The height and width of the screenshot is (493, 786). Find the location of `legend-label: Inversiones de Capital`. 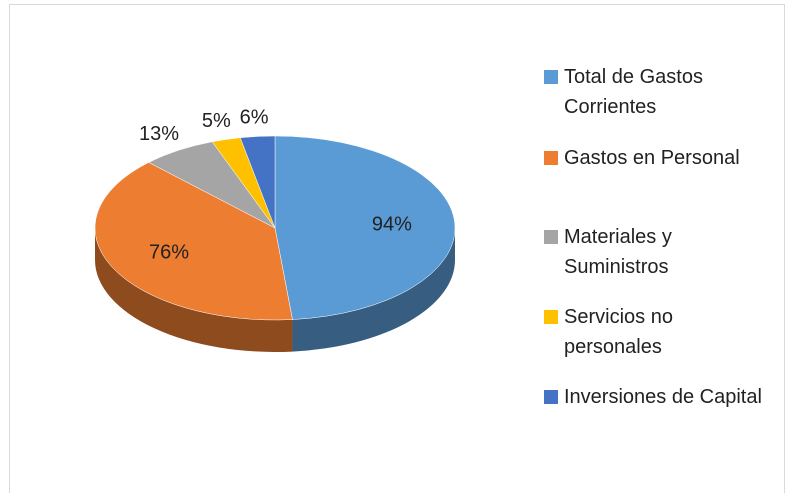

legend-label: Inversiones de Capital is located at coordinates (663, 397).